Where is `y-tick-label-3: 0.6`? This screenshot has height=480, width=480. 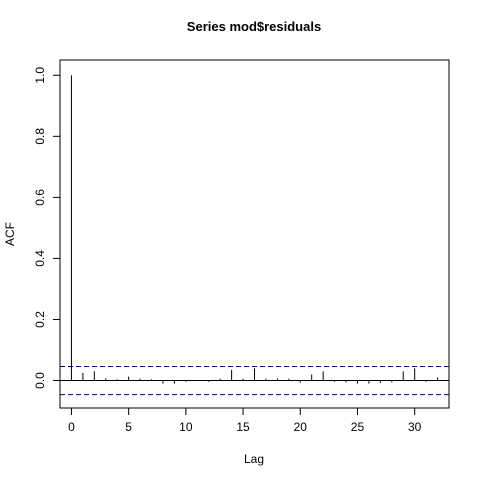 y-tick-label-3: 0.6 is located at coordinates (40, 197).